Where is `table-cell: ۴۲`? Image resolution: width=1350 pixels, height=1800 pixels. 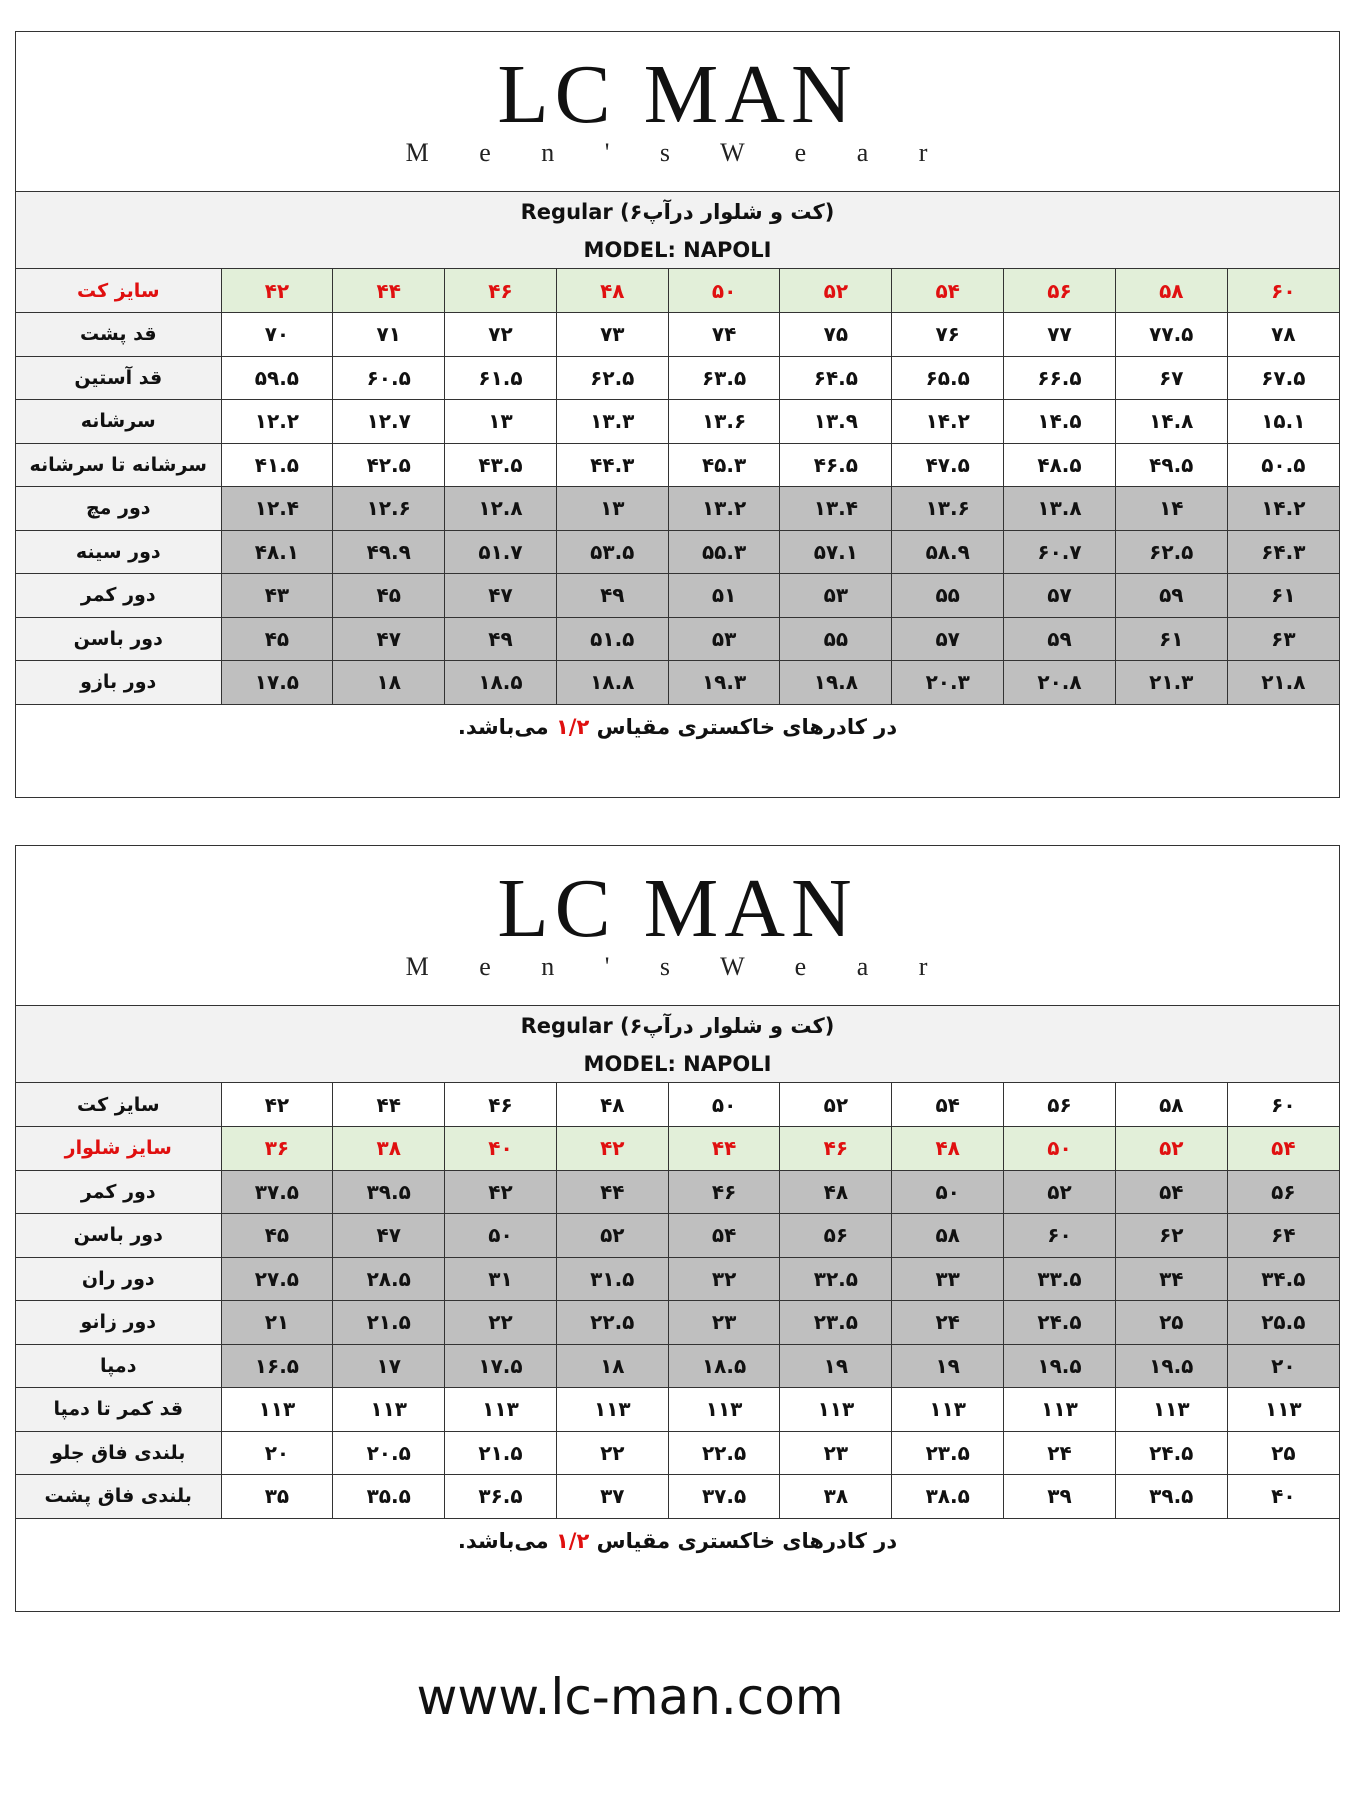 table-cell: ۴۲ is located at coordinates (500, 1191).